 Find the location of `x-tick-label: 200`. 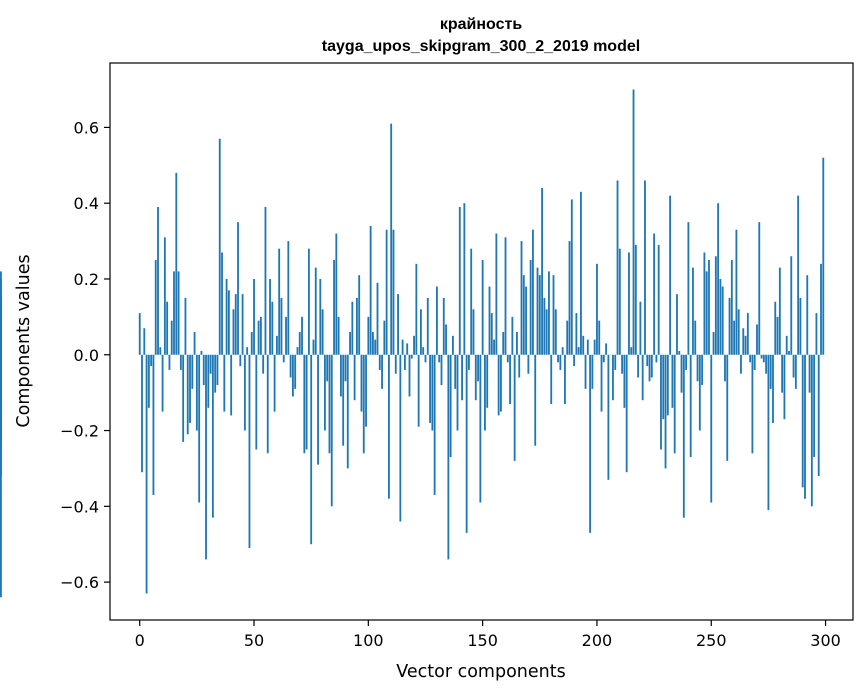

x-tick-label: 200 is located at coordinates (597, 640).